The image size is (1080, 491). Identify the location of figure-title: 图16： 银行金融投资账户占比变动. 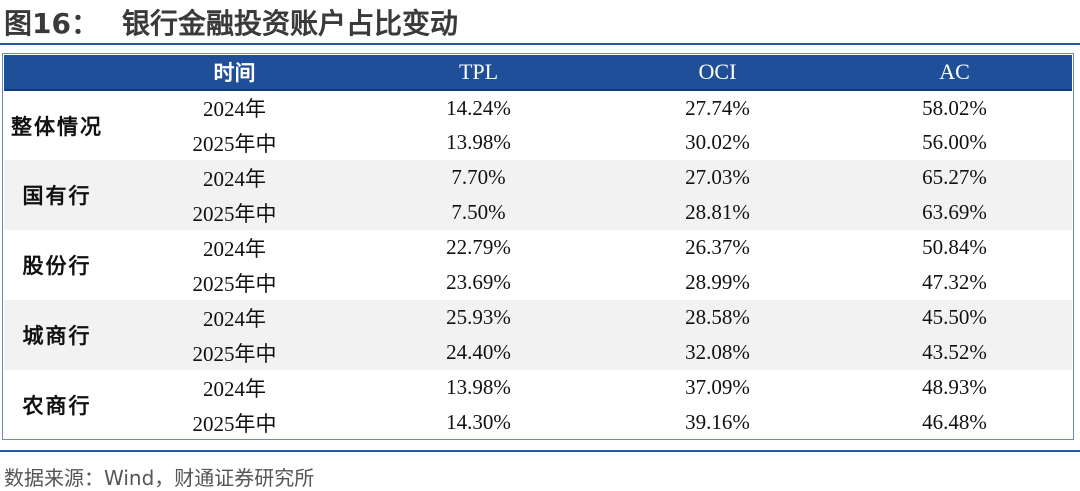
(231, 22).